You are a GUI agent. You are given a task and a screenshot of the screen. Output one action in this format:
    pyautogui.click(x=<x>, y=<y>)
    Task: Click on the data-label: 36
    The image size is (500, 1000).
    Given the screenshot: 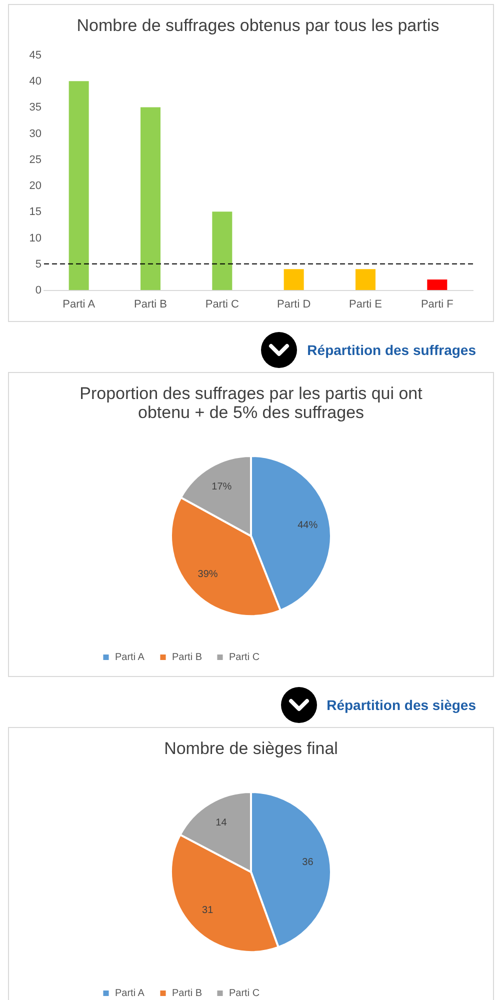 What is the action you would take?
    pyautogui.click(x=308, y=862)
    